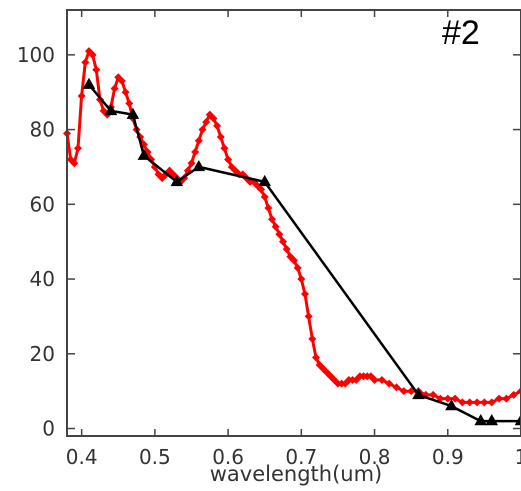  I want to click on y-tick-label: 100, so click(36, 55).